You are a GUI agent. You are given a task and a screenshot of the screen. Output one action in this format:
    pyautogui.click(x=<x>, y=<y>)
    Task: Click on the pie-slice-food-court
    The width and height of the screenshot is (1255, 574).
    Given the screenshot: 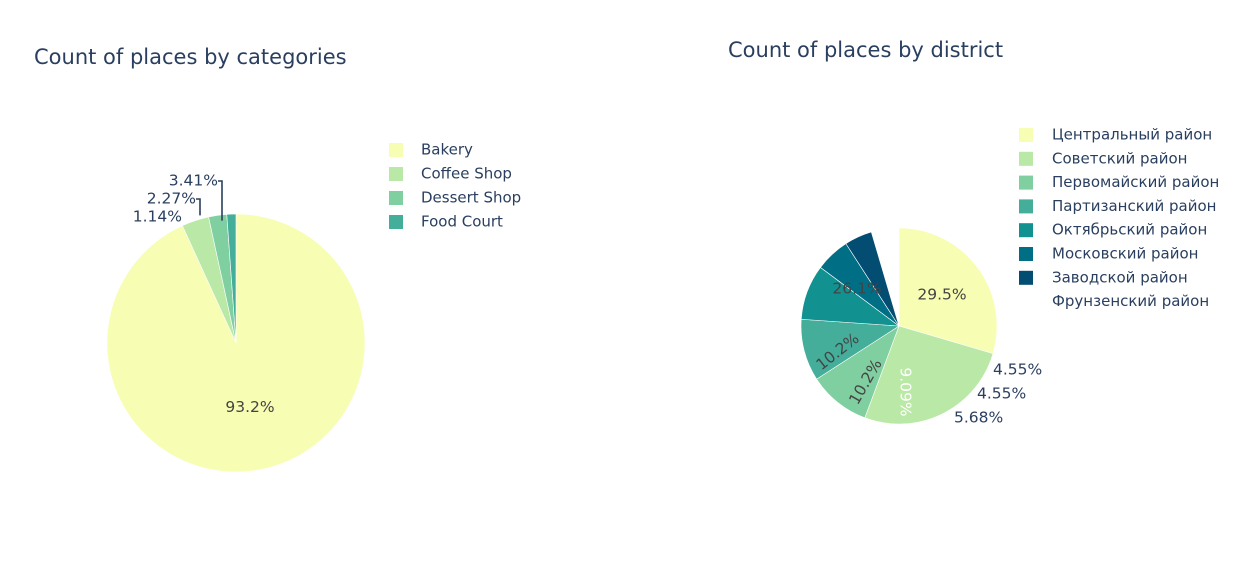 What is the action you would take?
    pyautogui.click(x=231, y=278)
    